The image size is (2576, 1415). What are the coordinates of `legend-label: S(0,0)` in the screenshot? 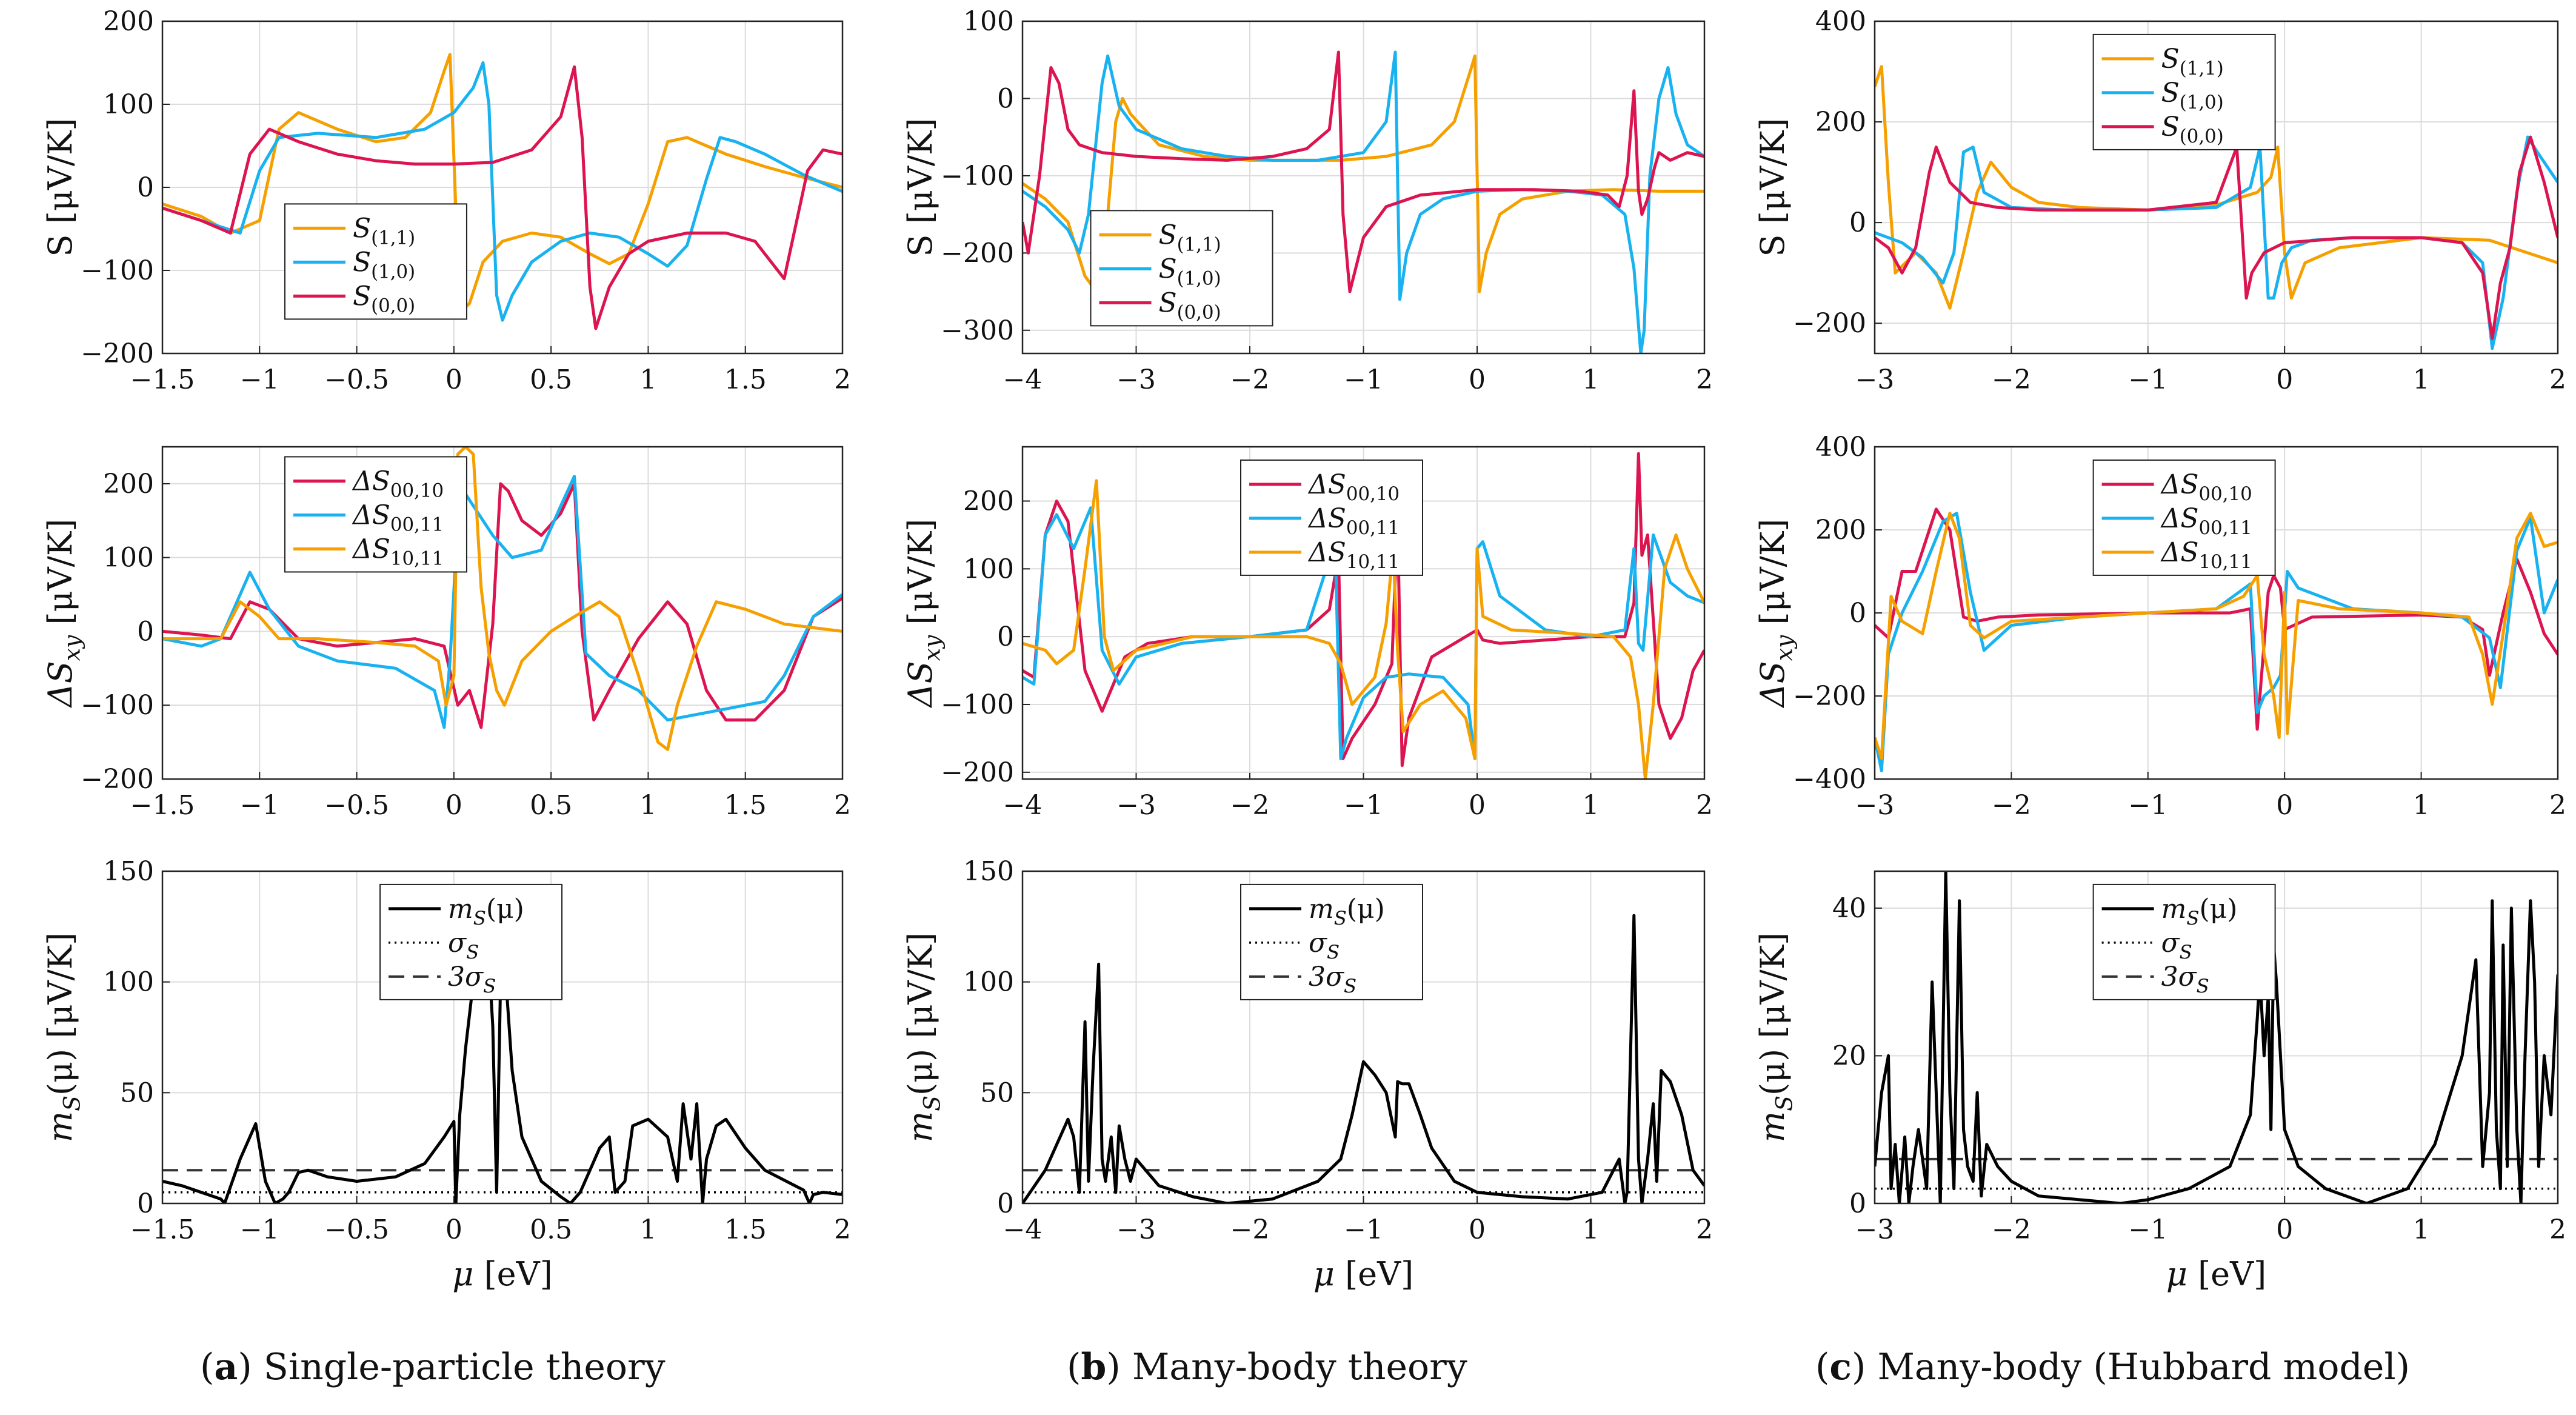 It's located at (2192, 129).